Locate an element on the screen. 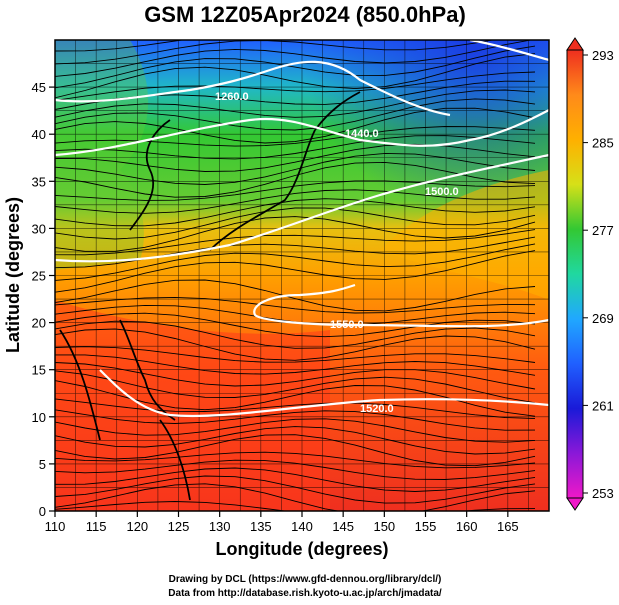 This screenshot has height=605, width=619. colorbar-label: 285 is located at coordinates (603, 143).